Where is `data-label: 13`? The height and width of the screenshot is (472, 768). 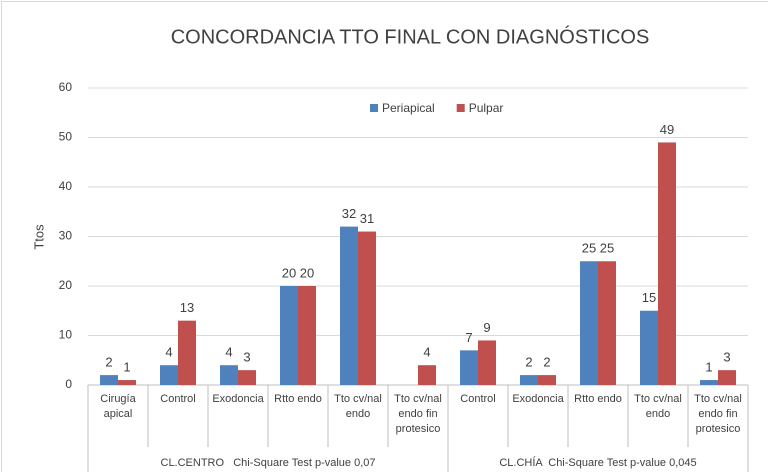
data-label: 13 is located at coordinates (187, 307).